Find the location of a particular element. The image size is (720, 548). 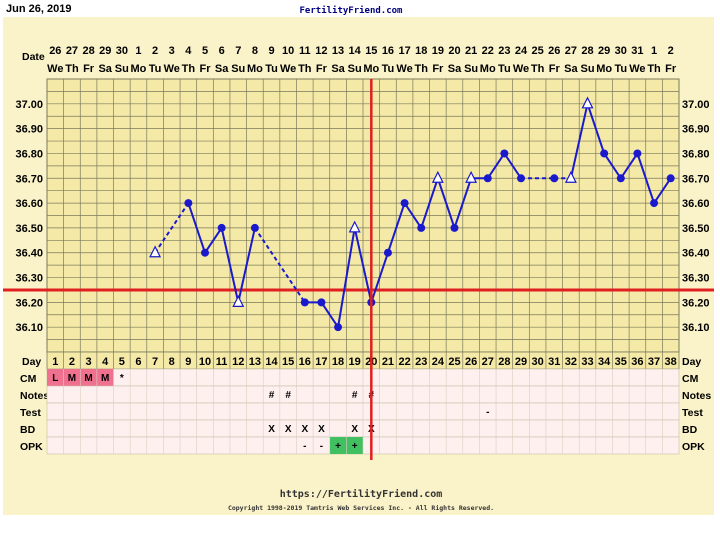

cycle-day-label: 25 is located at coordinates (454, 362).